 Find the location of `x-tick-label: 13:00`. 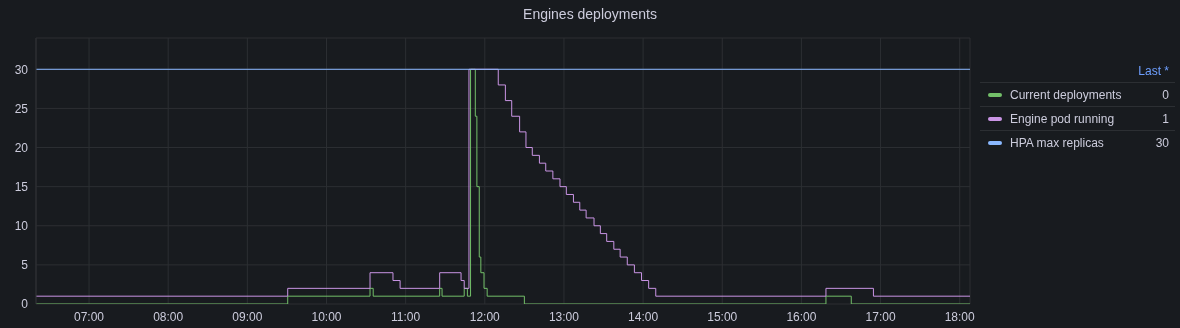

x-tick-label: 13:00 is located at coordinates (564, 316).